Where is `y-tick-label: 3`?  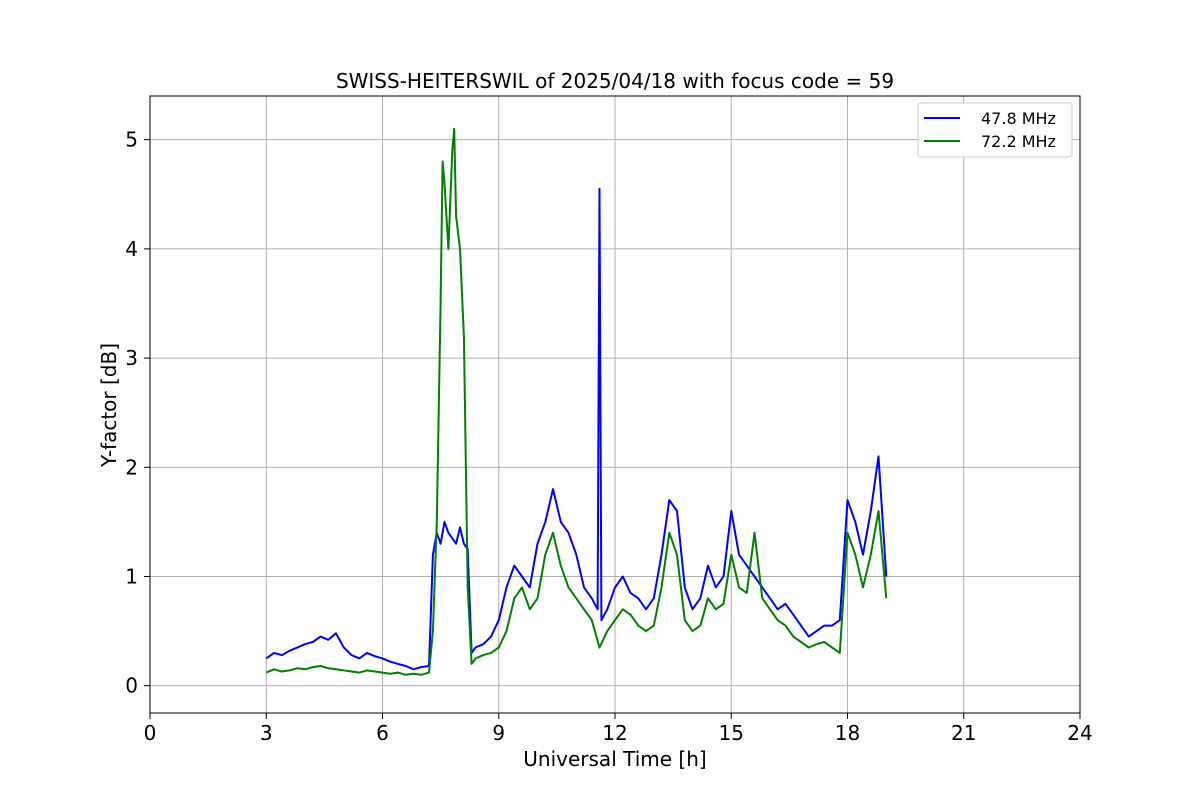 y-tick-label: 3 is located at coordinates (131, 358).